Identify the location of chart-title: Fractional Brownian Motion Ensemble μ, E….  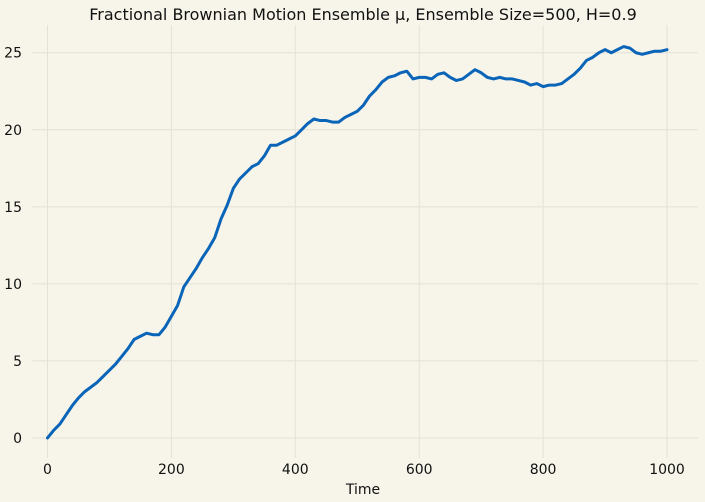
(363, 14).